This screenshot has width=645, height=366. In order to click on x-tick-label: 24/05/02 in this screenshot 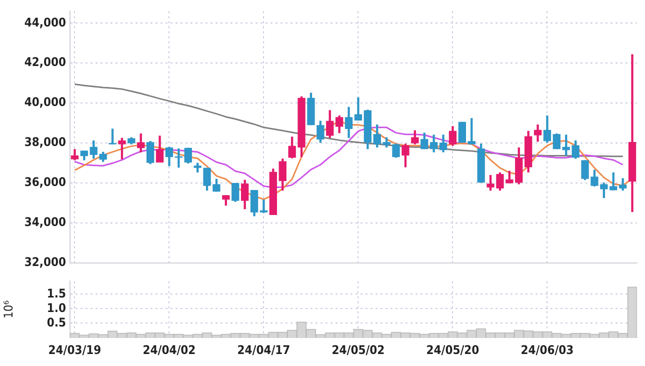, I will do `click(358, 349)`.